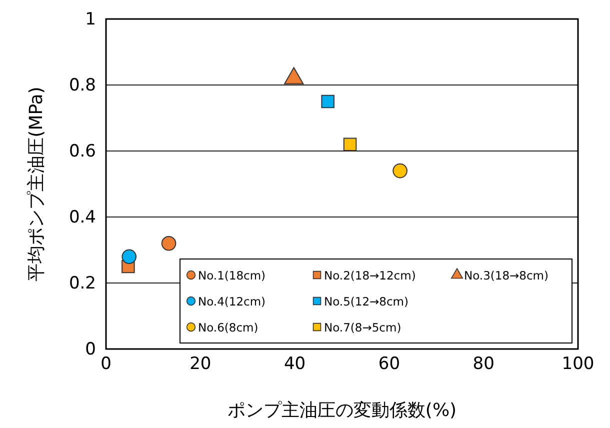 Image resolution: width=610 pixels, height=428 pixels. I want to click on y-tick-label: 0, so click(90, 349).